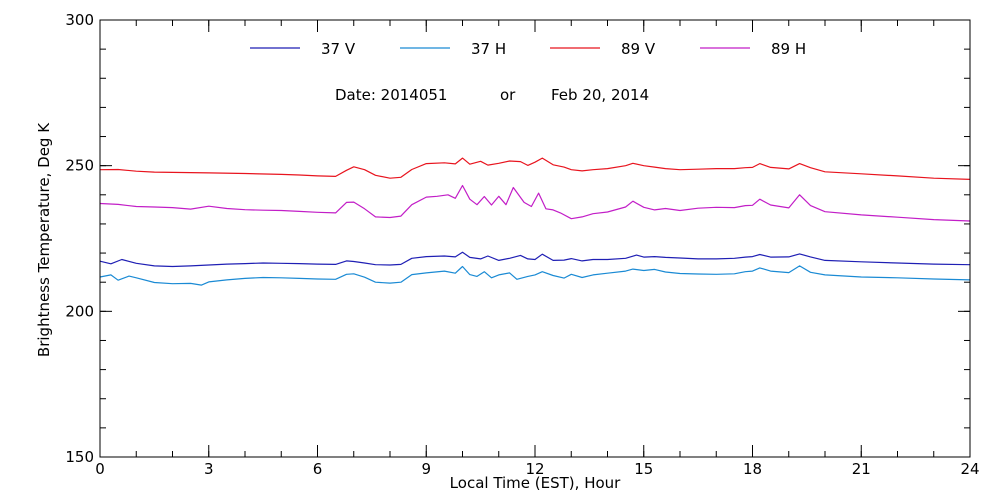  Describe the element at coordinates (508, 95) in the screenshot. I see `or-label: or` at that location.